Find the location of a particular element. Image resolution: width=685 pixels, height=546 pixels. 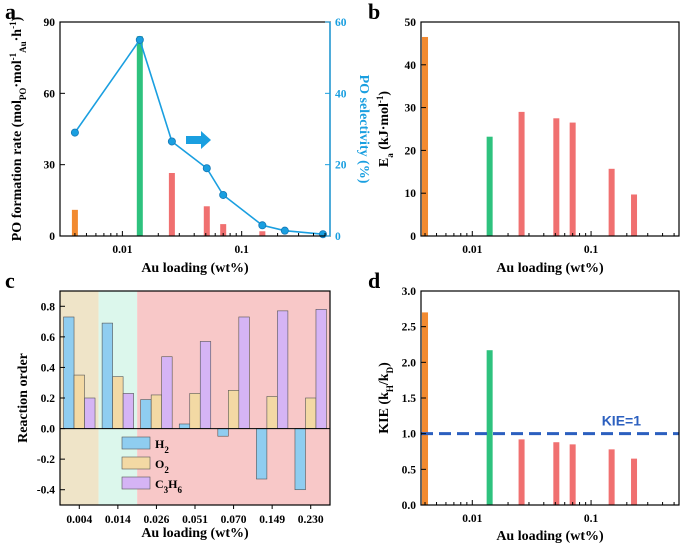

panel-label: a is located at coordinates (10, 12).